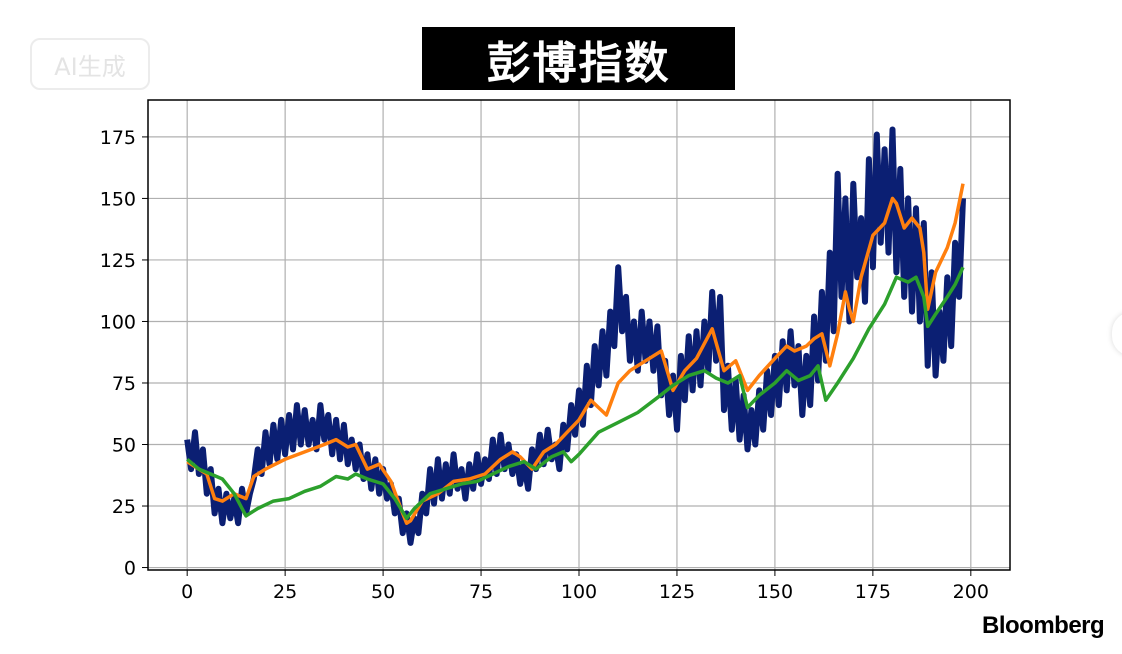 Image resolution: width=1122 pixels, height=654 pixels. Describe the element at coordinates (481, 592) in the screenshot. I see `x-tick-label: 75` at that location.